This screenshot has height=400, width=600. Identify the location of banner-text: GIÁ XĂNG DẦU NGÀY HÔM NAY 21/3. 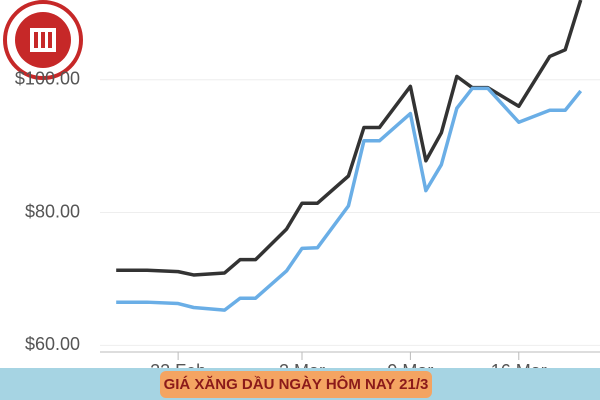
(296, 384).